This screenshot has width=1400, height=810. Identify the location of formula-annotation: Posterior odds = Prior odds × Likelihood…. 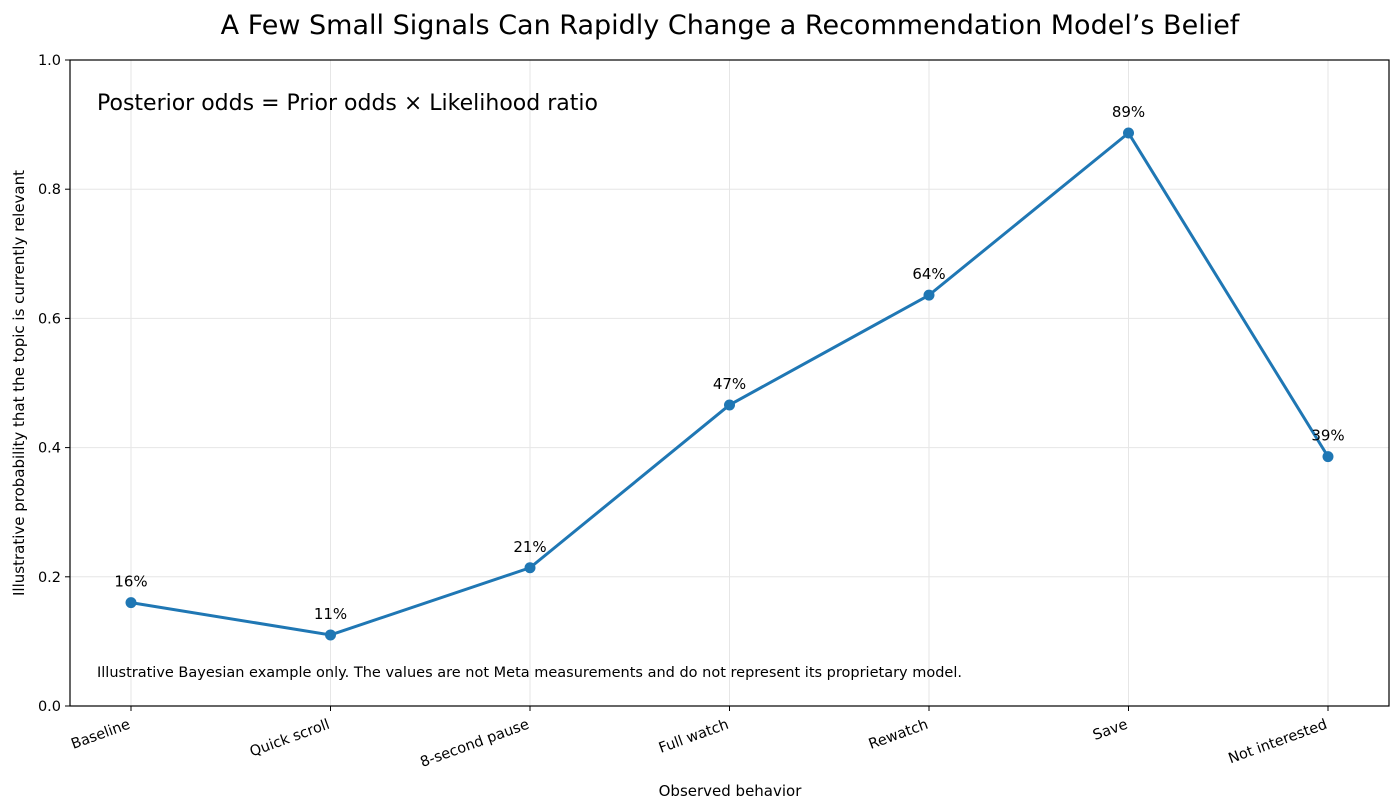
(347, 103).